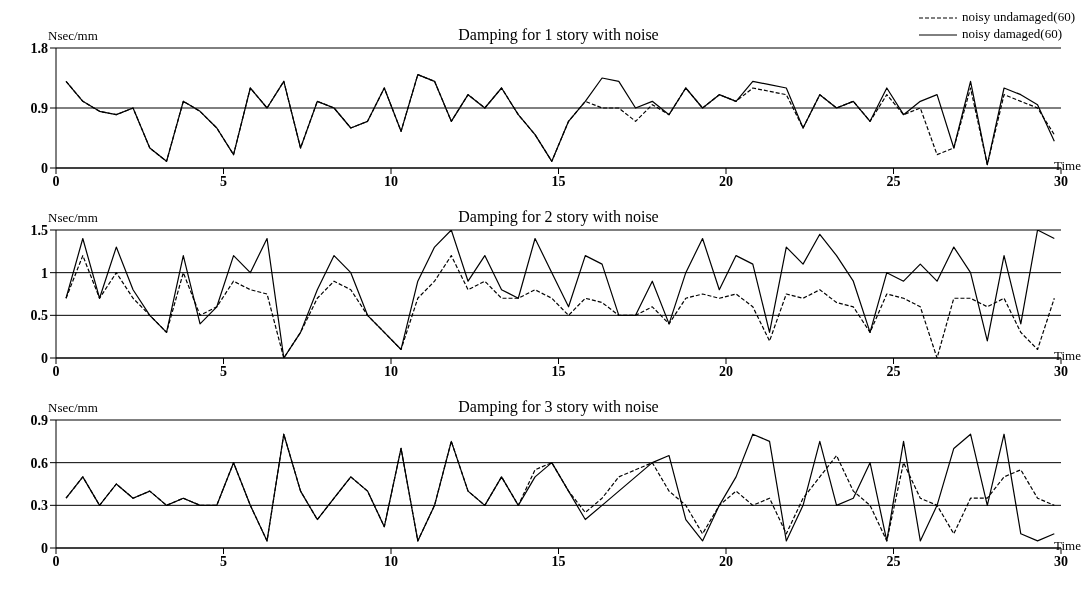  Describe the element at coordinates (39, 230) in the screenshot. I see `y-tick-label: 1.5` at that location.